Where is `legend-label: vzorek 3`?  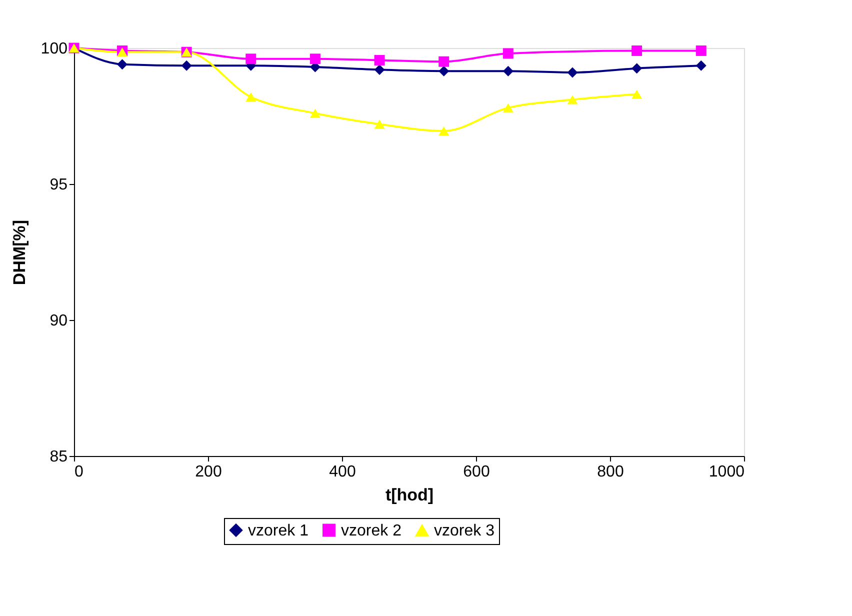 legend-label: vzorek 3 is located at coordinates (464, 531).